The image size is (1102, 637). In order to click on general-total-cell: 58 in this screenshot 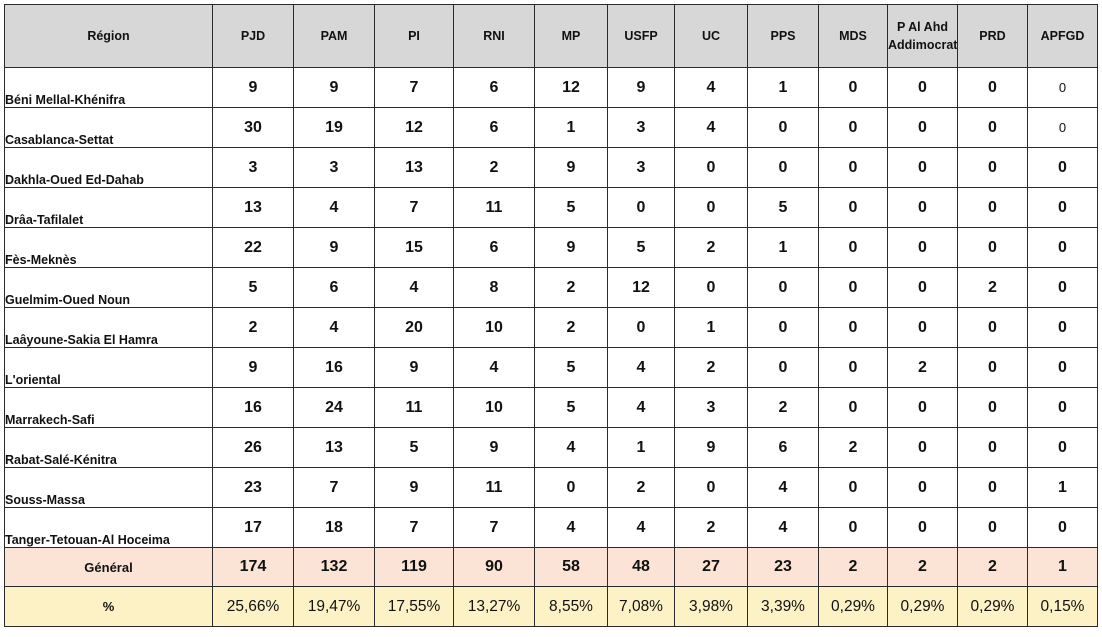, I will do `click(571, 567)`.